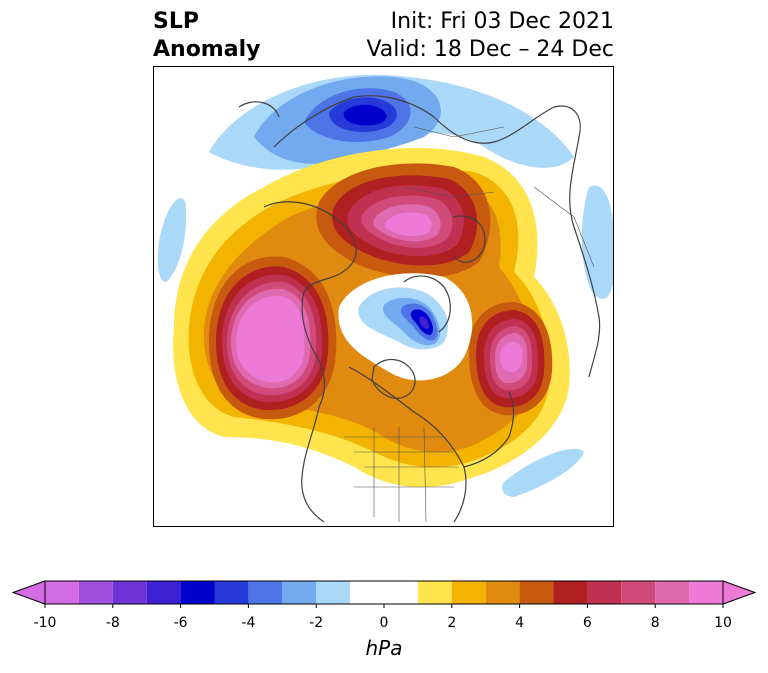 The width and height of the screenshot is (768, 673). What do you see at coordinates (587, 623) in the screenshot?
I see `colorbar-tick-label: 6` at bounding box center [587, 623].